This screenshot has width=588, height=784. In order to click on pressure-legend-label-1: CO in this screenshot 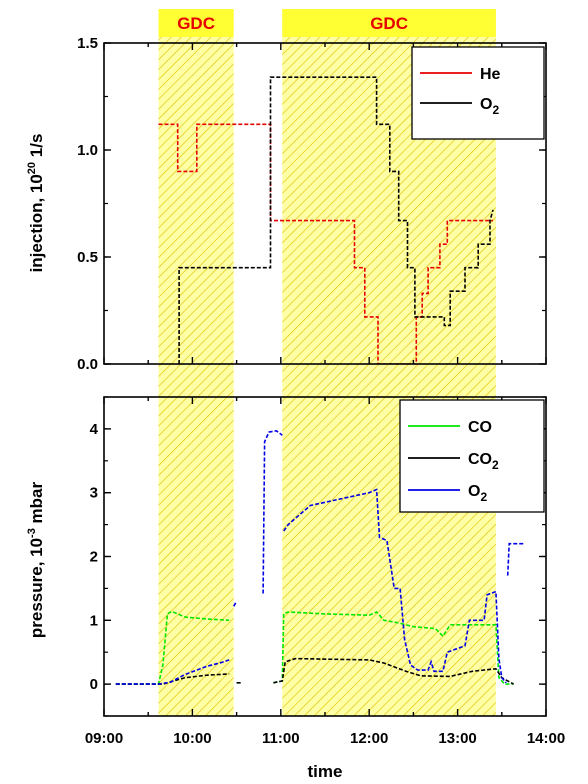, I will do `click(480, 427)`.